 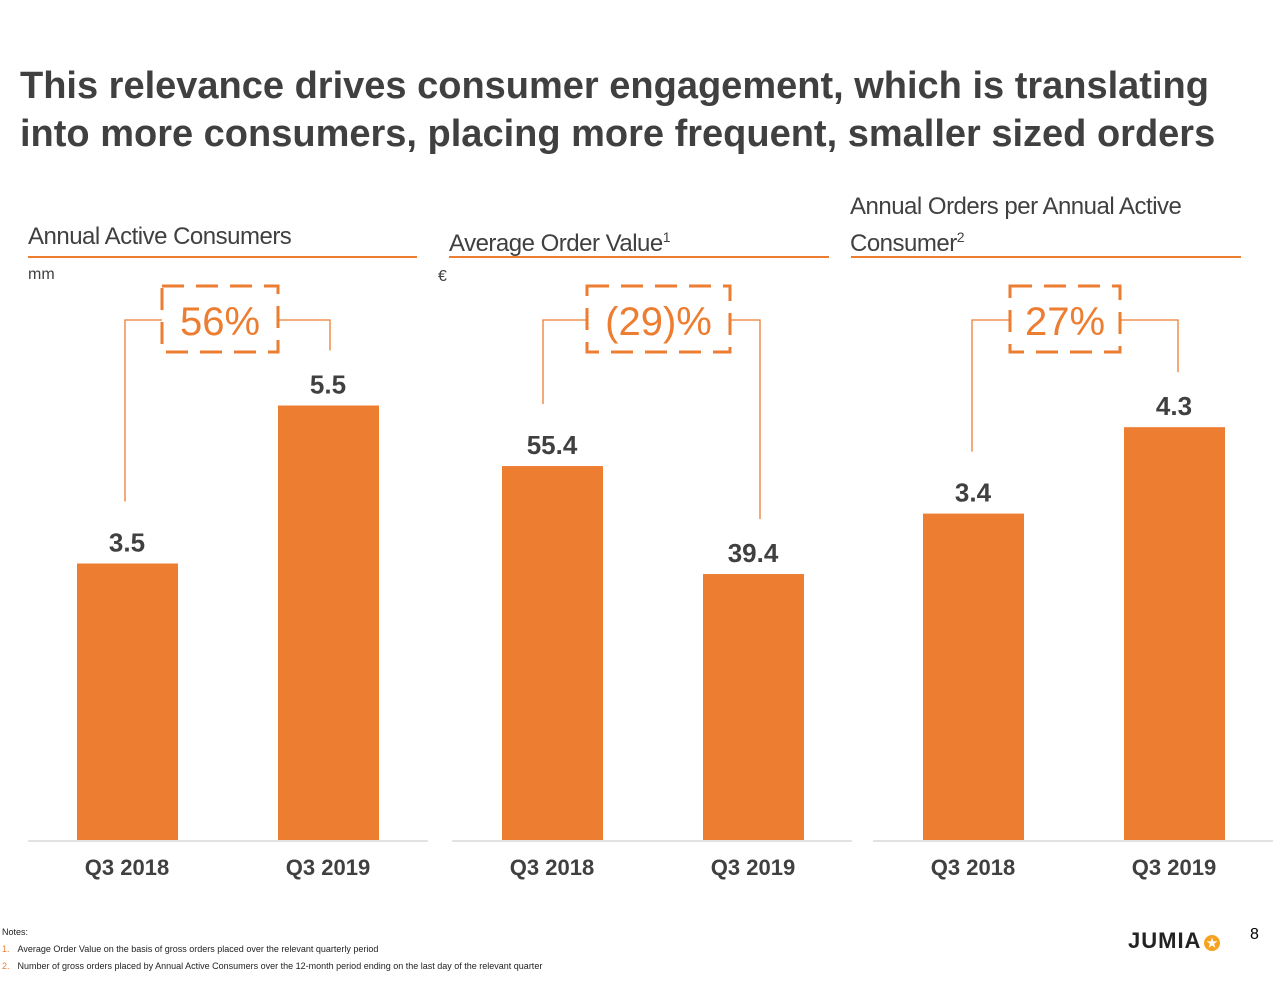 What do you see at coordinates (658, 322) in the screenshot?
I see `change-label: (29)%` at bounding box center [658, 322].